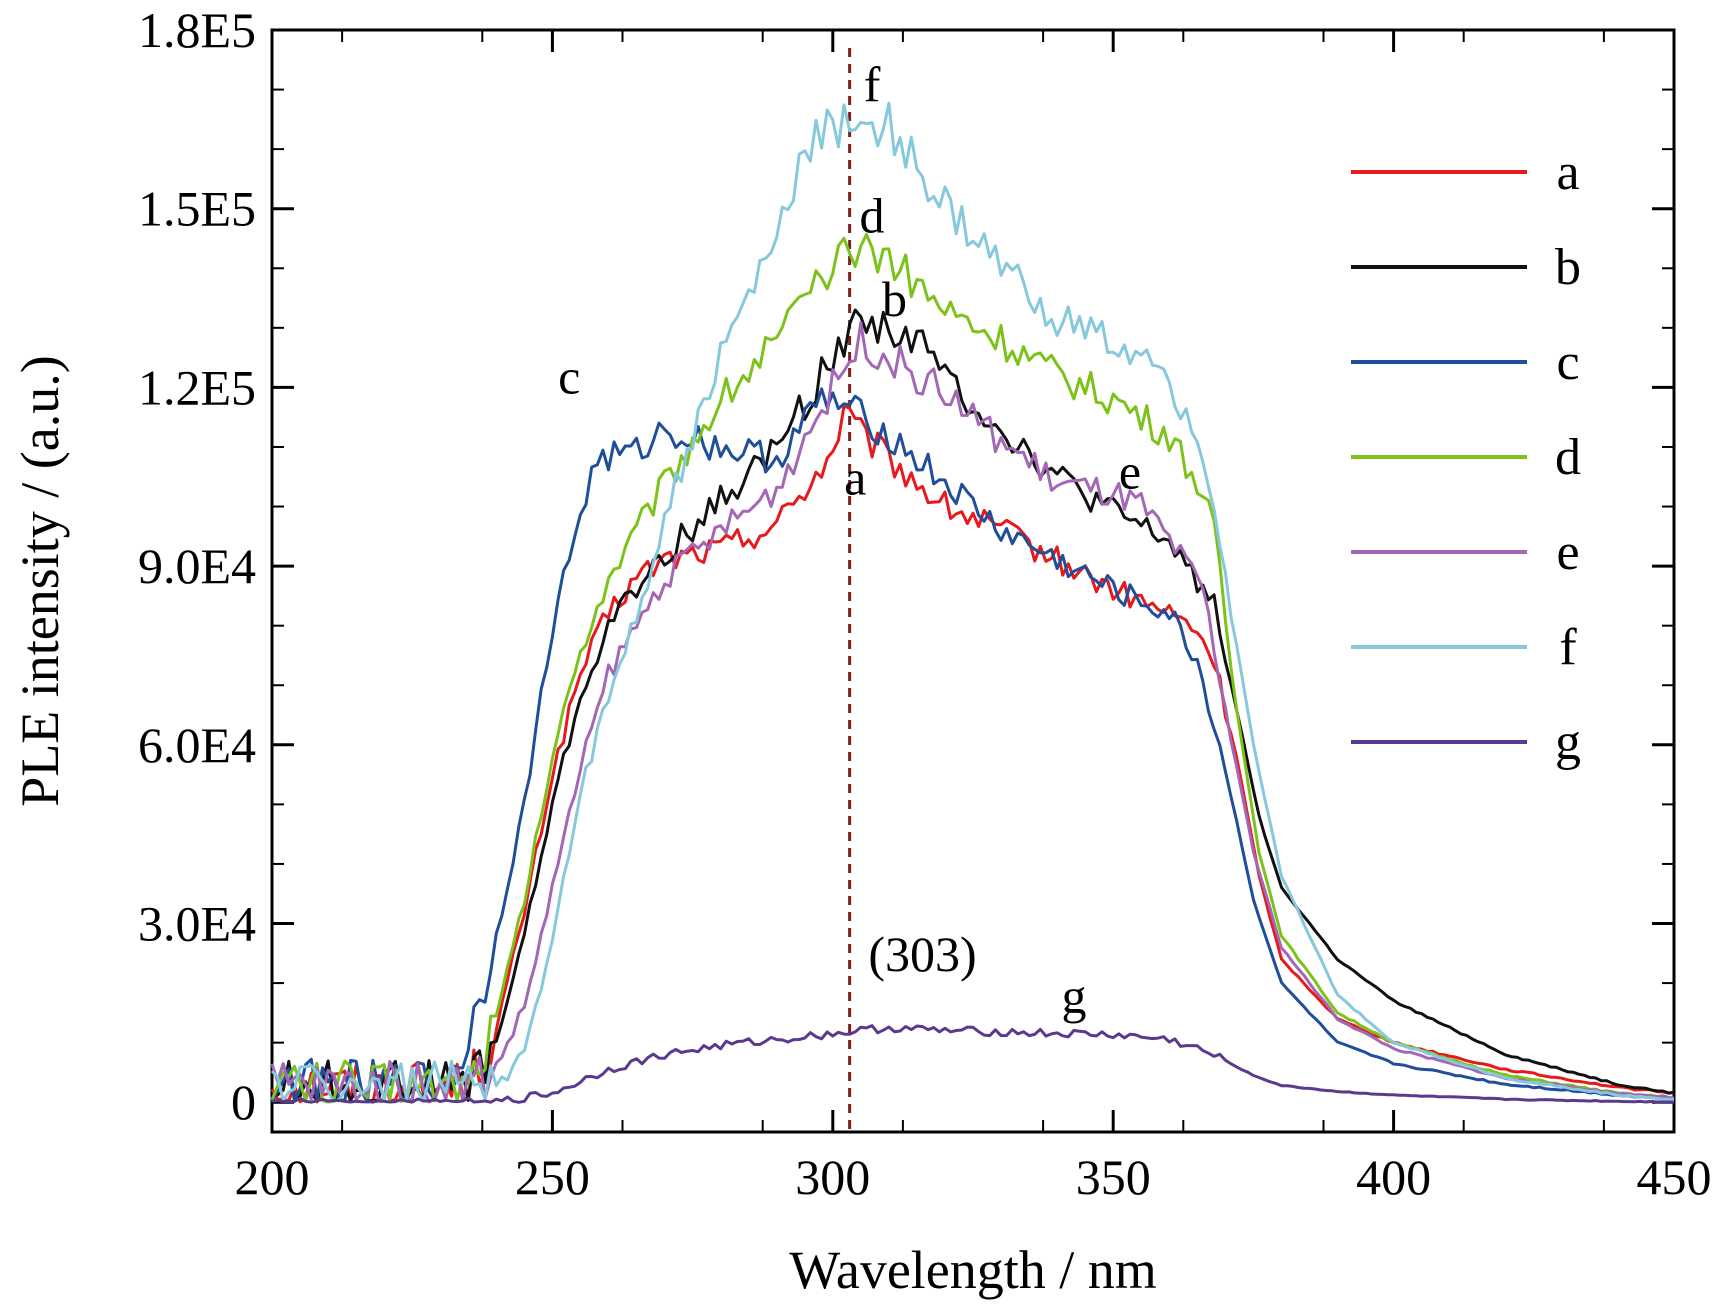 The width and height of the screenshot is (1723, 1305). I want to click on legend-label-a: a, so click(1567, 172).